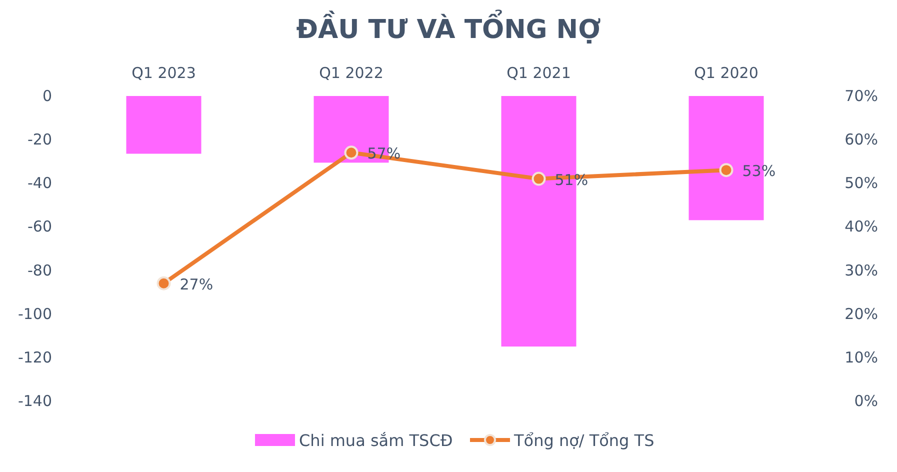 The height and width of the screenshot is (472, 897). Describe the element at coordinates (47, 96) in the screenshot. I see `y-tick-label: 0` at that location.